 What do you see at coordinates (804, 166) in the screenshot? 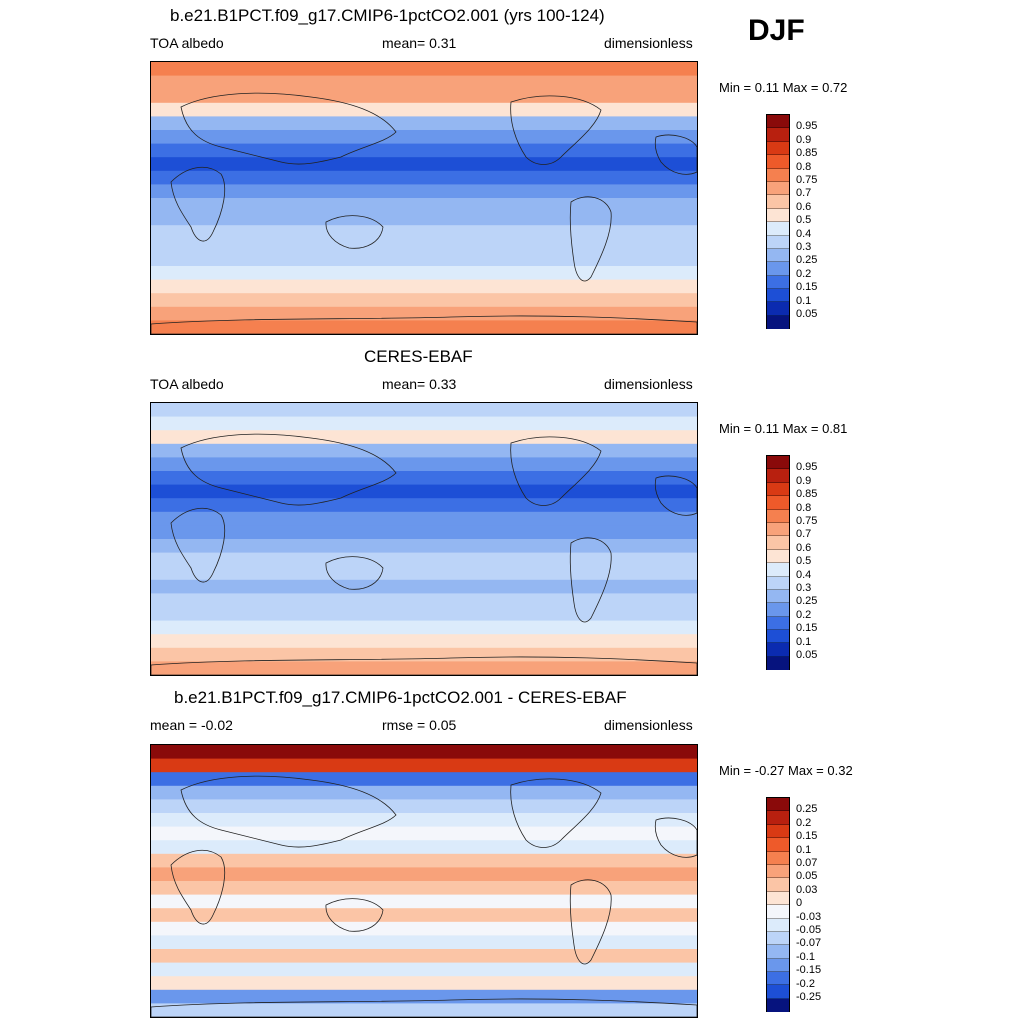
I see `colorbar-tick-label: 0.8` at bounding box center [804, 166].